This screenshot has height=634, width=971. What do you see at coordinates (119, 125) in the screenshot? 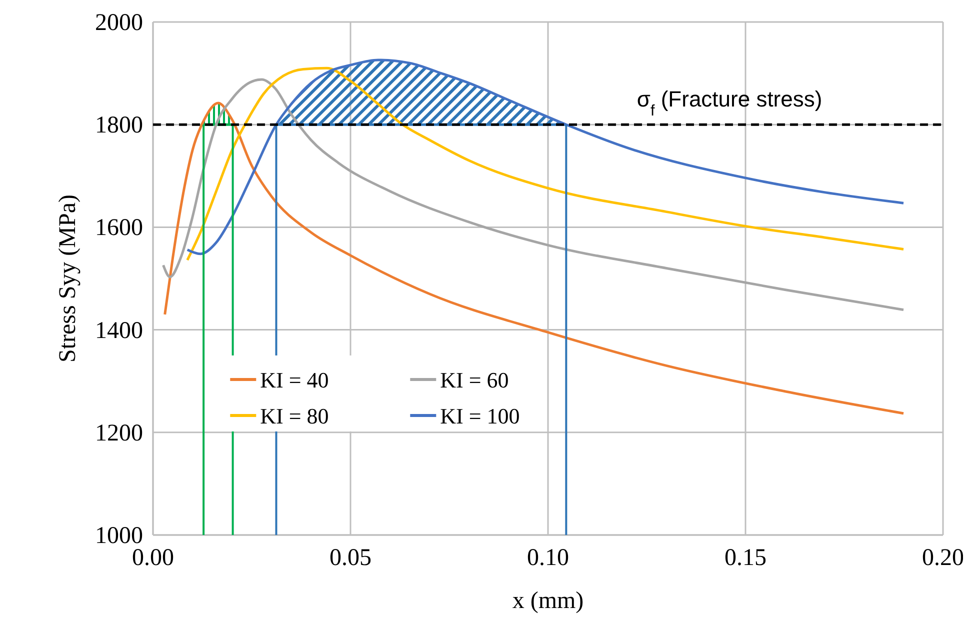
I see `y-tick-label: 1800` at bounding box center [119, 125].